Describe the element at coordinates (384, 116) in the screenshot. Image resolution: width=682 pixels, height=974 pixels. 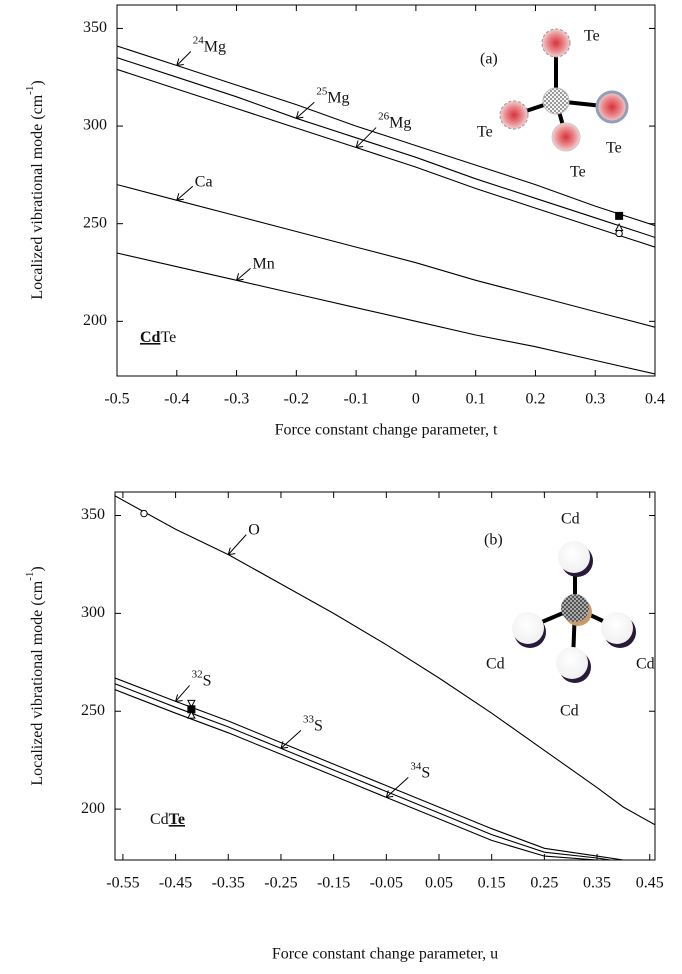
I see `isotope-mass: 26` at that location.